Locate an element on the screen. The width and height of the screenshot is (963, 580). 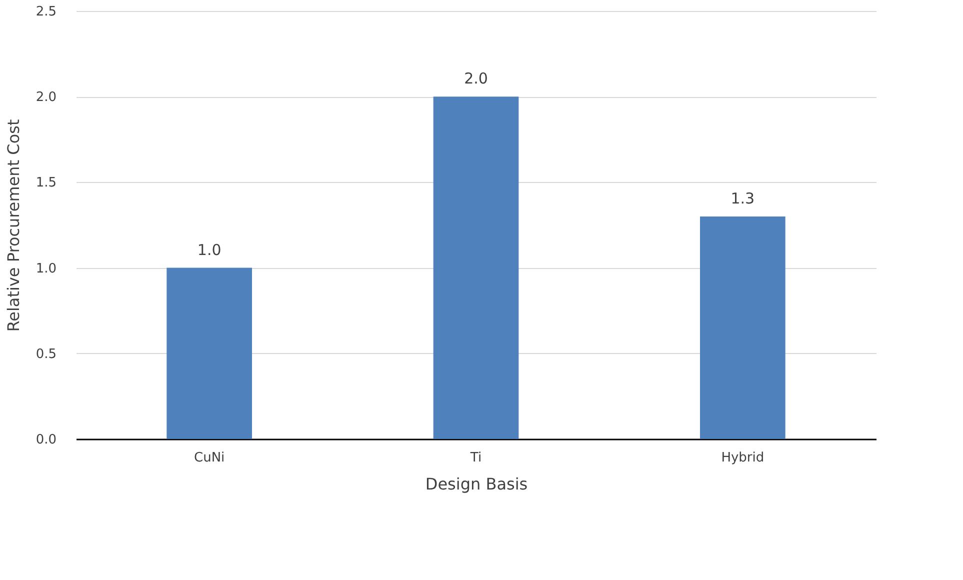
y-tick-label: 0.0 is located at coordinates (46, 440).